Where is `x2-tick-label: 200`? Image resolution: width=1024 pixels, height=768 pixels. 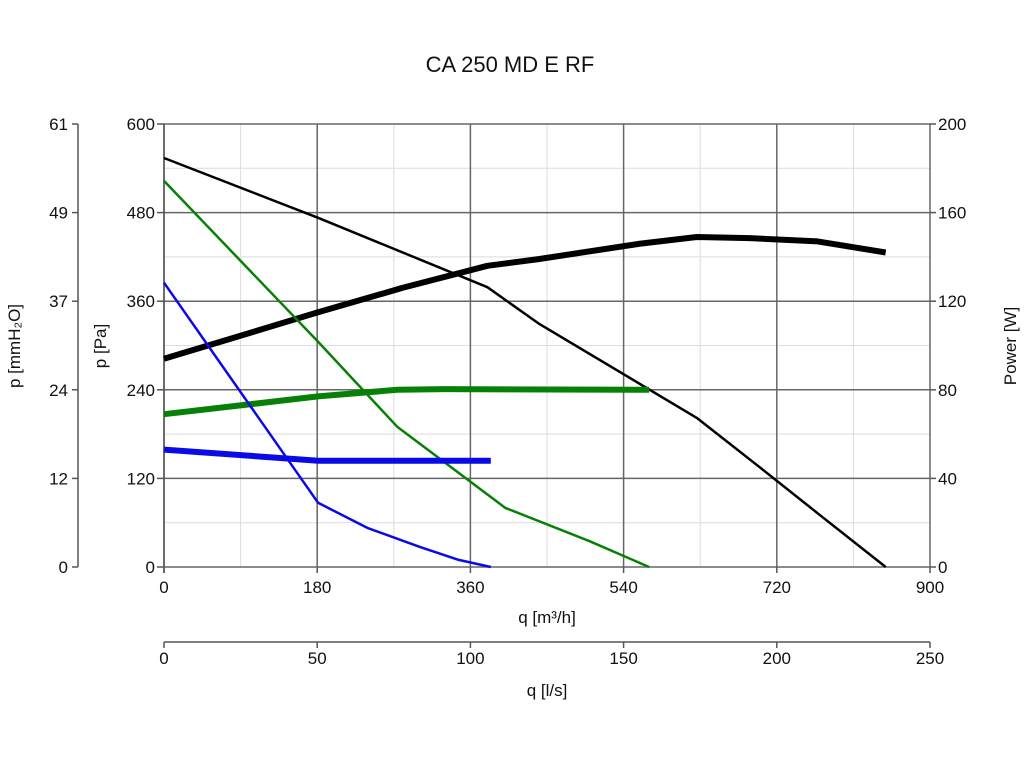 x2-tick-label: 200 is located at coordinates (777, 658).